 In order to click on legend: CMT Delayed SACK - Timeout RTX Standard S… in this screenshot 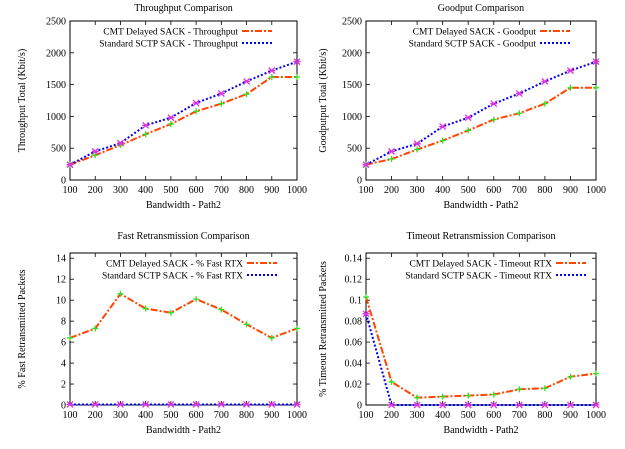, I will do `click(495, 271)`.